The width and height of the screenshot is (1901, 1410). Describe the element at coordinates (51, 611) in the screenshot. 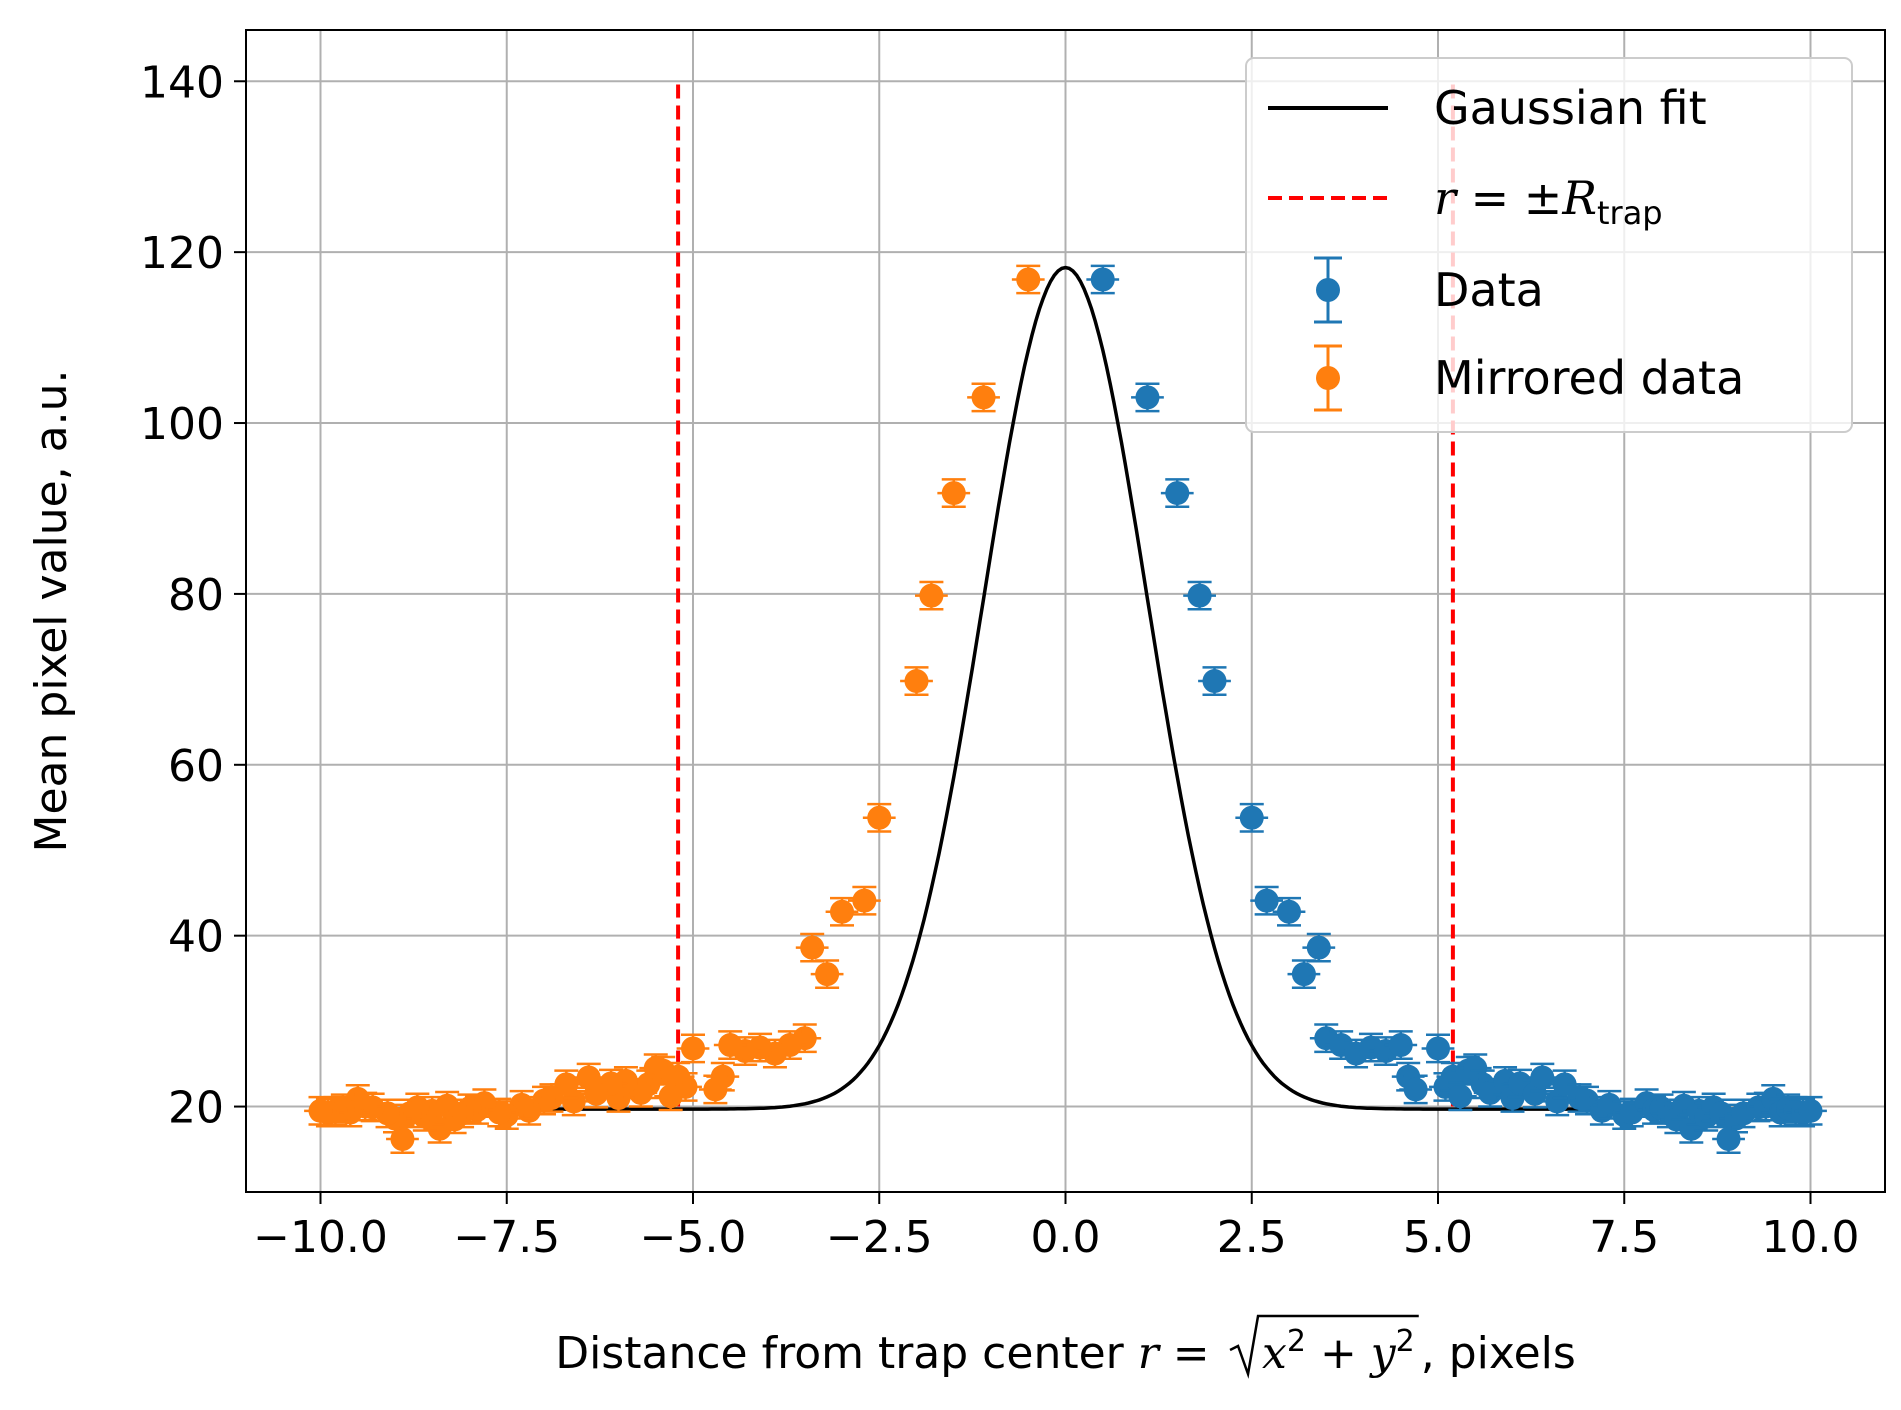

I see `y-axis-label: Mean pixel value, a.u.` at that location.